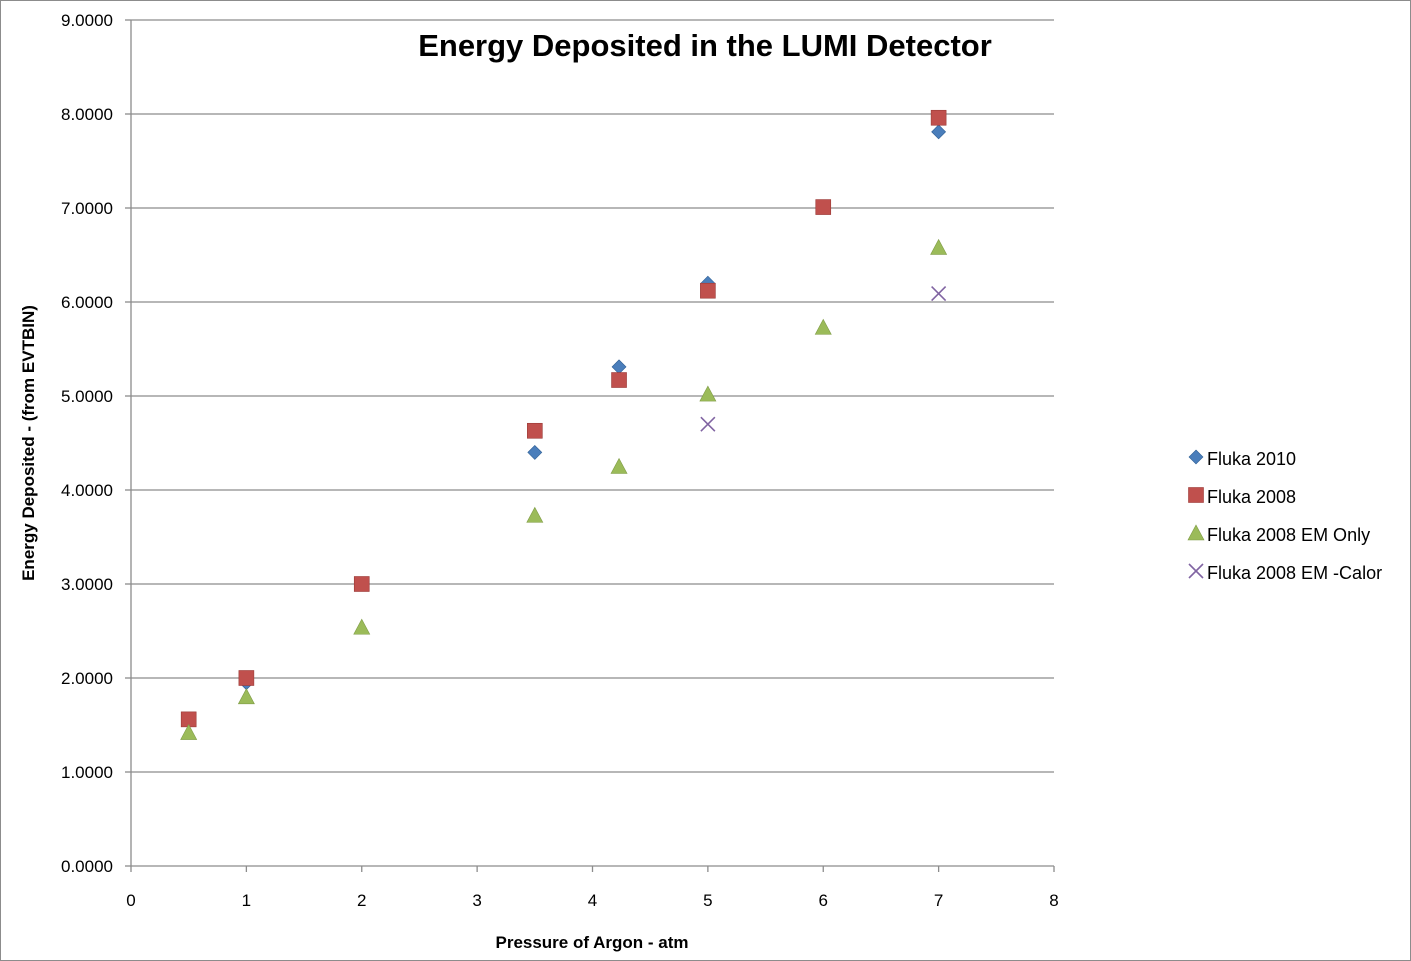  Describe the element at coordinates (246, 900) in the screenshot. I see `x-tick-label: 1` at that location.